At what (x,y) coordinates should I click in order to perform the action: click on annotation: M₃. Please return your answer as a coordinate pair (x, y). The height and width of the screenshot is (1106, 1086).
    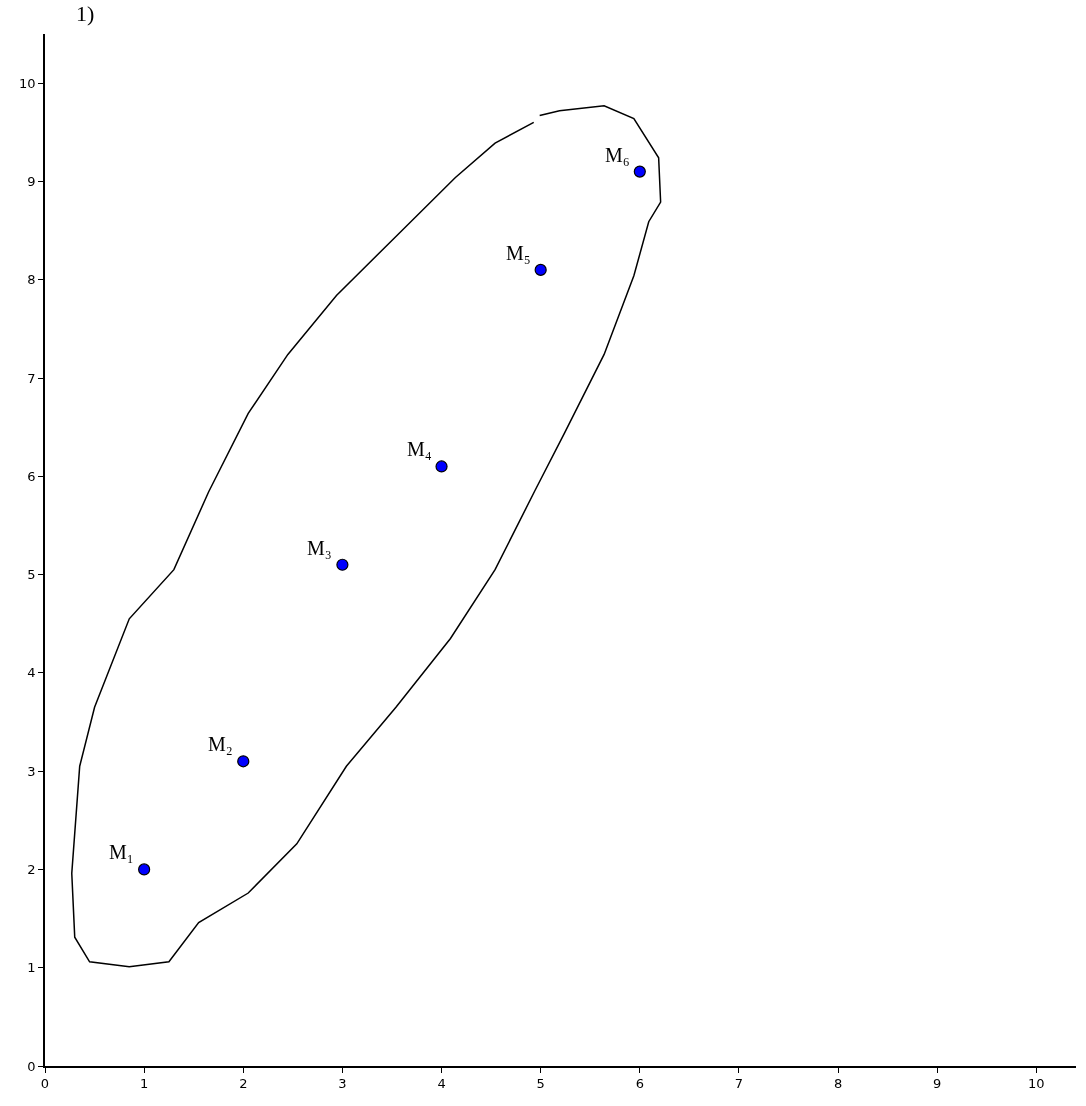
    Looking at the image, I should click on (319, 548).